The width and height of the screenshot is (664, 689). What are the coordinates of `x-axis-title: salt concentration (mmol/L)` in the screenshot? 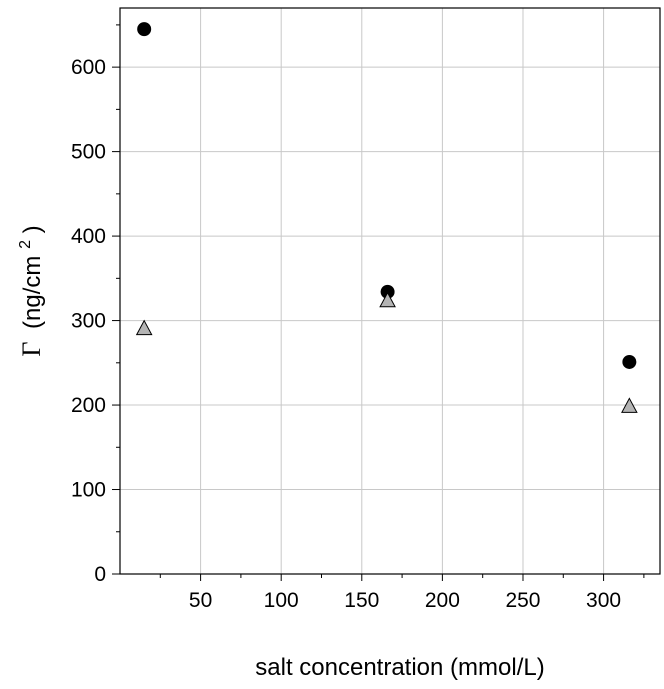 It's located at (399, 667).